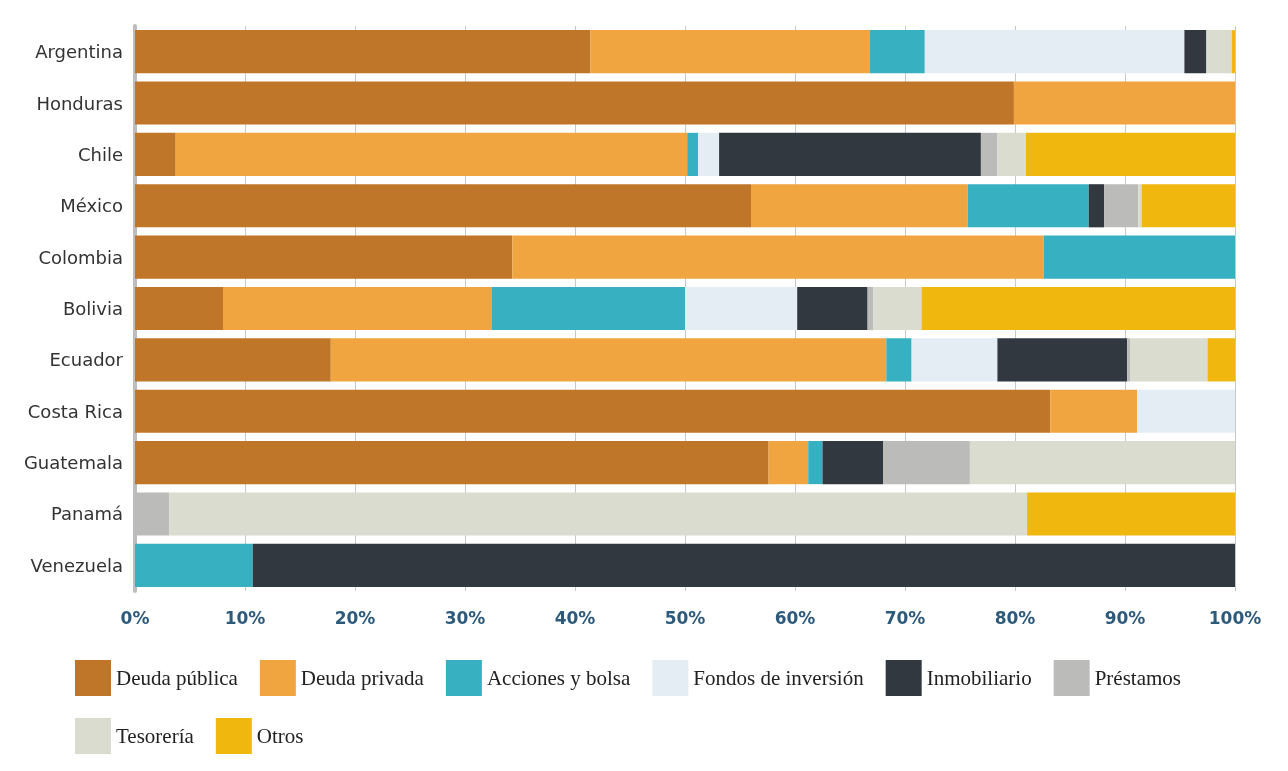  Describe the element at coordinates (1125, 617) in the screenshot. I see `x-tick-label: 90%` at that location.